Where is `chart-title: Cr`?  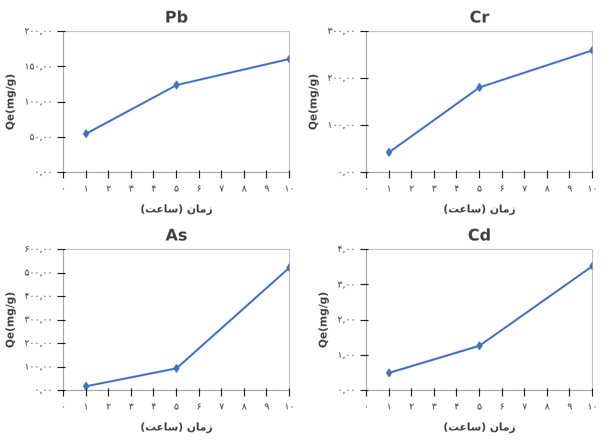
chart-title: Cr is located at coordinates (480, 17).